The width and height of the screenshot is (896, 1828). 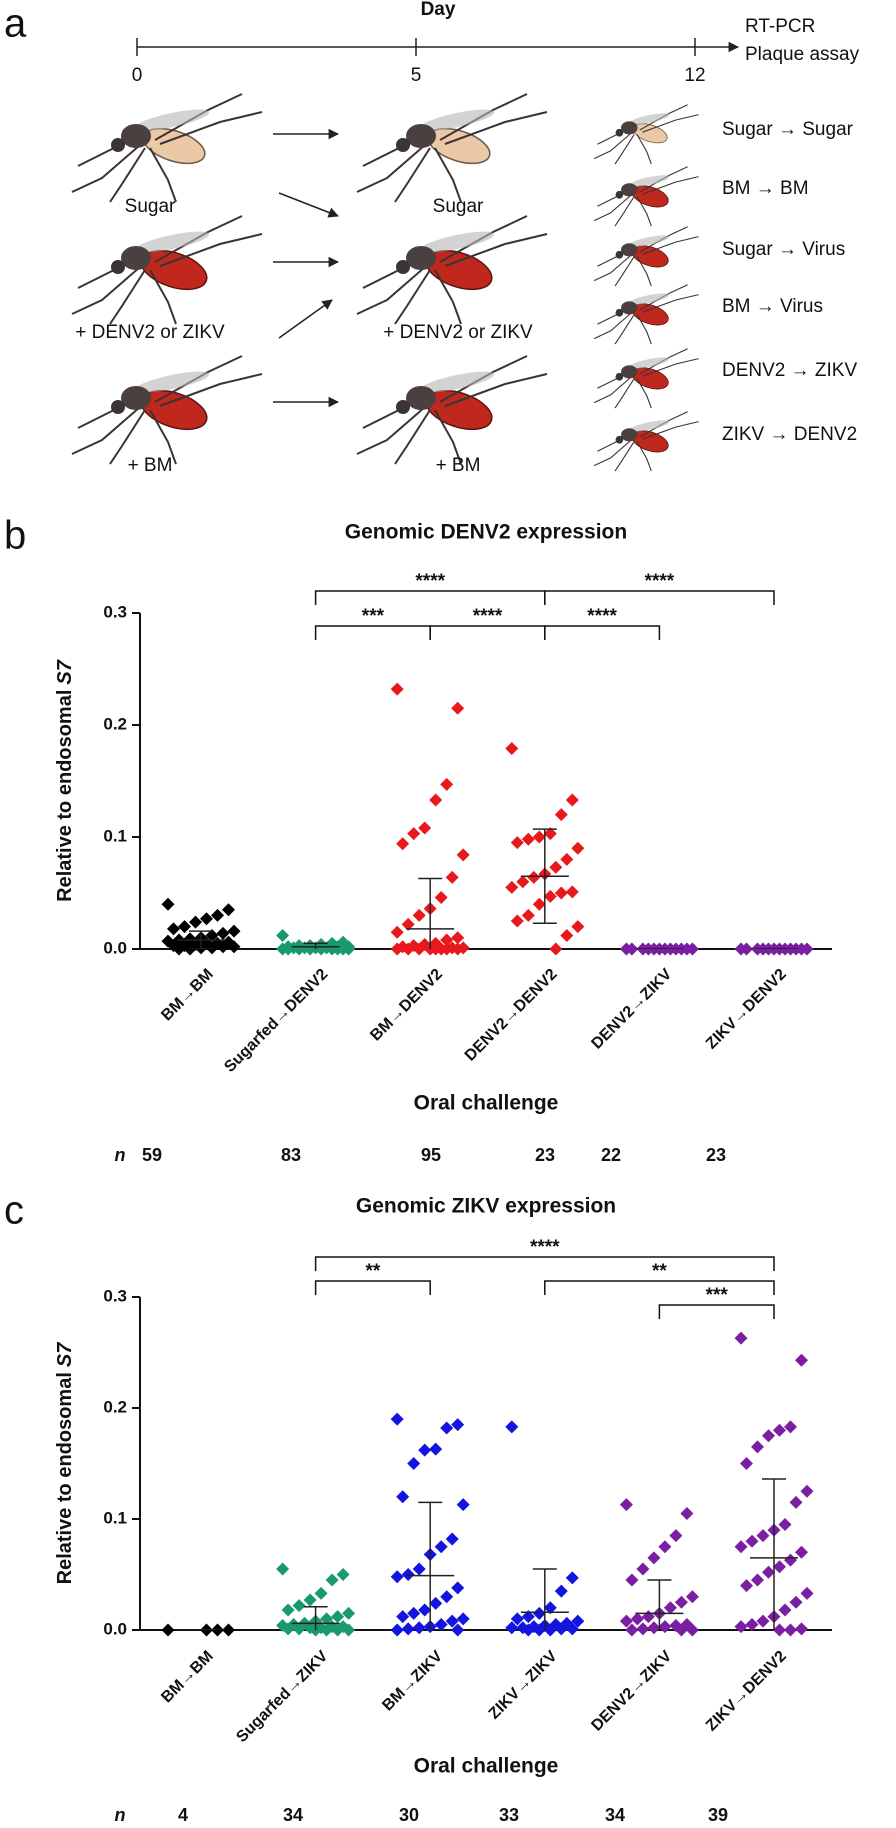 I want to click on x-tick-label: BM→DENV2, so click(x=406, y=1005).